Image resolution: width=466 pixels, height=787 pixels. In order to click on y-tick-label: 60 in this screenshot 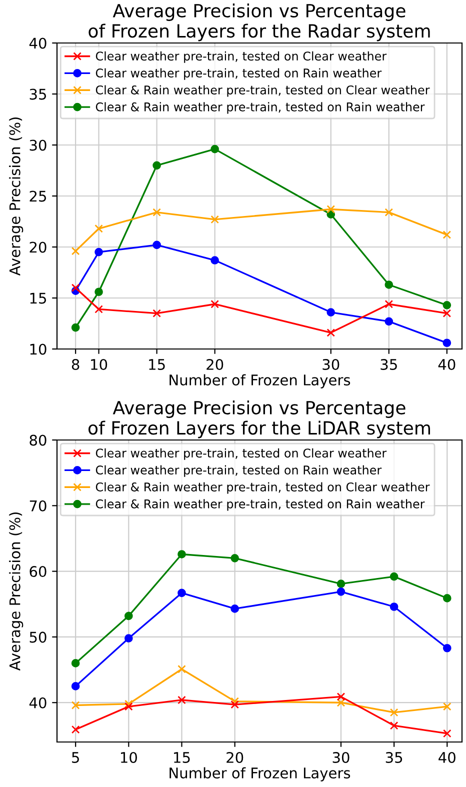, I will do `click(38, 572)`.